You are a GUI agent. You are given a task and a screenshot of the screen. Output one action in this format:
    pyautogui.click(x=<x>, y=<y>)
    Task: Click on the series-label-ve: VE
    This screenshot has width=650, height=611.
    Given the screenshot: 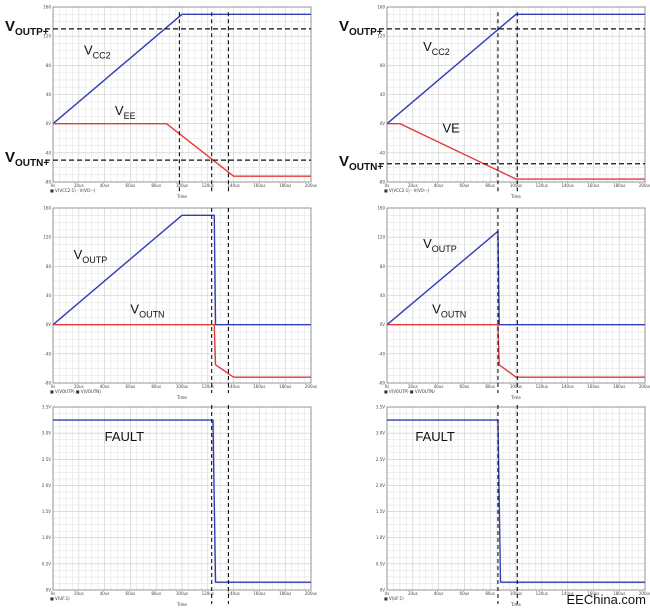 What is the action you would take?
    pyautogui.click(x=451, y=127)
    